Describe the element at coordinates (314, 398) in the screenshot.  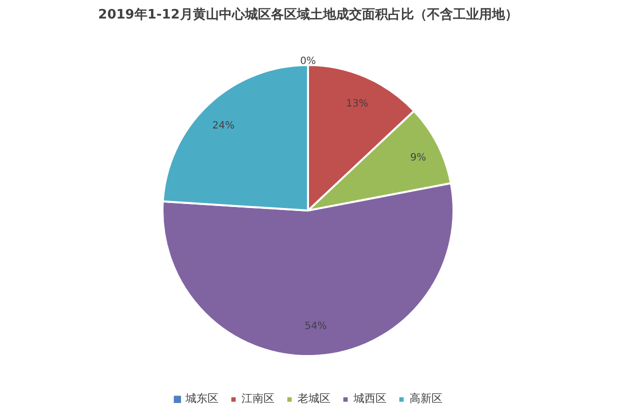
I see `legend-label: 老城区` at that location.